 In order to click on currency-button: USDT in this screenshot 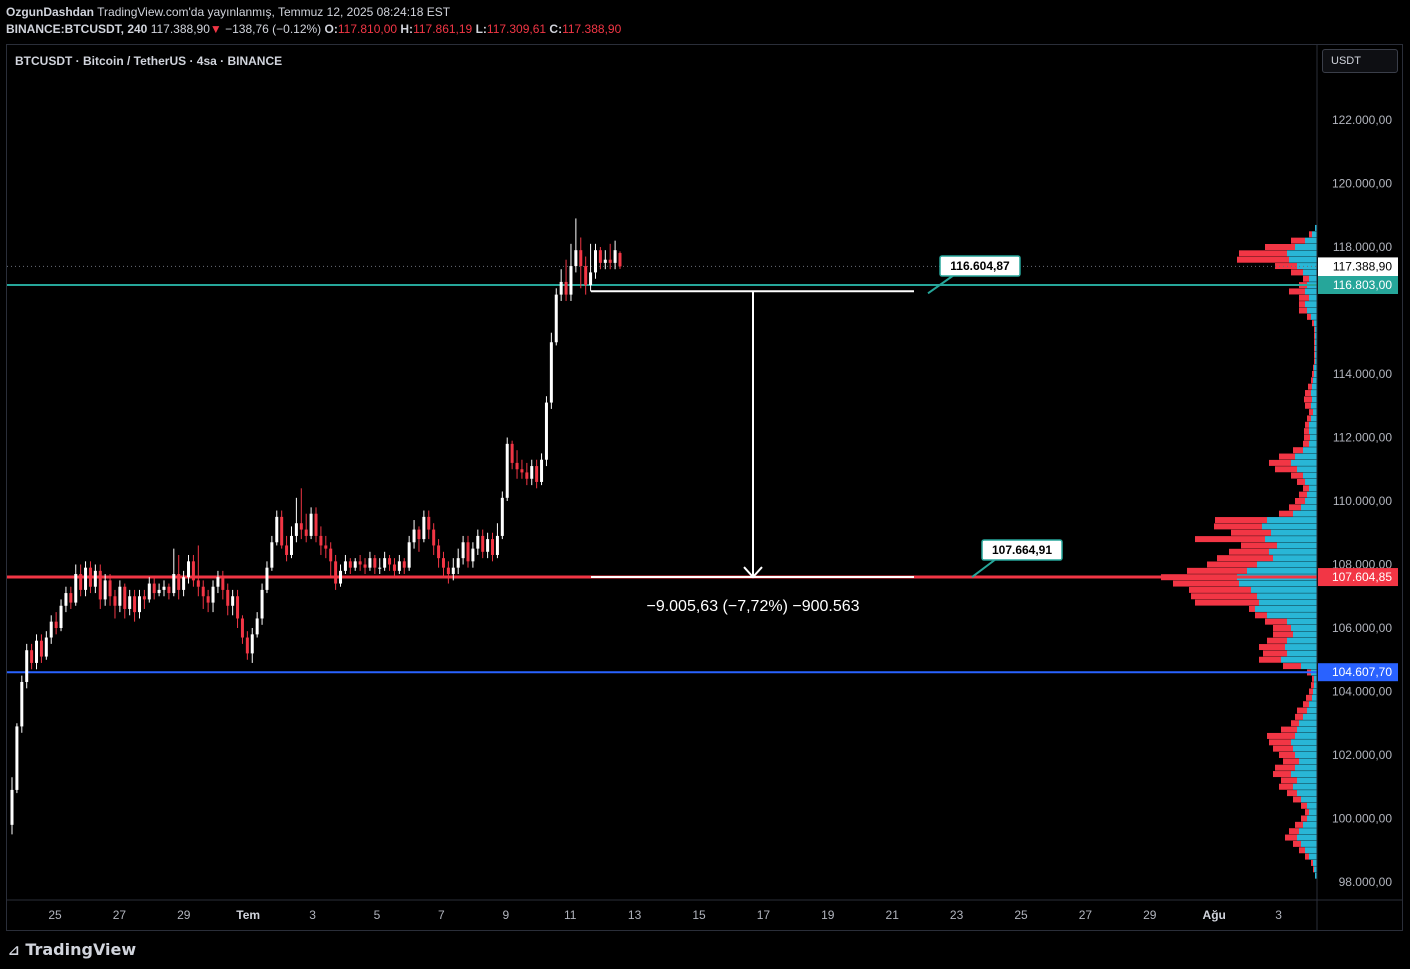, I will do `click(1360, 61)`.